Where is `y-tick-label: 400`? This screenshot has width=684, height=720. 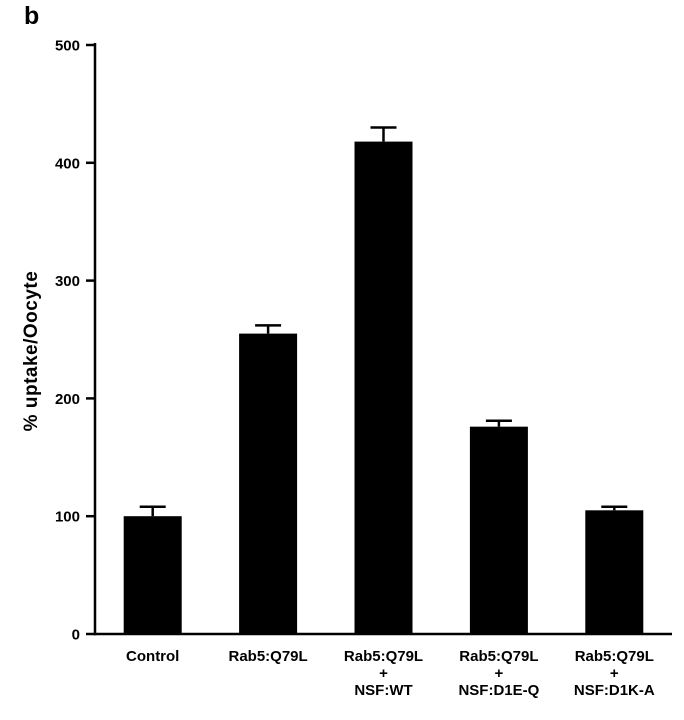 y-tick-label: 400 is located at coordinates (67, 163).